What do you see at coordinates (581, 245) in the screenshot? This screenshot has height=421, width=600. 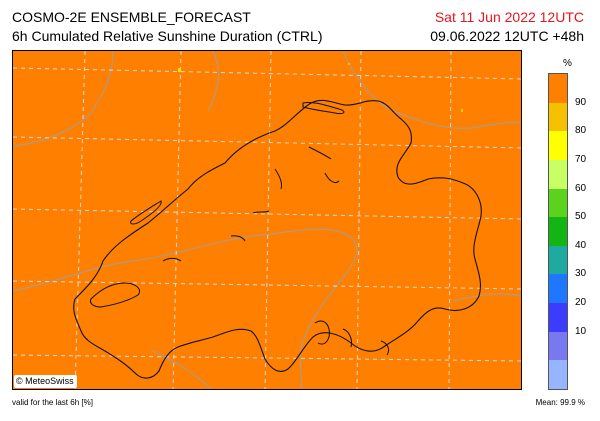 I see `legend-tick-label: 40` at bounding box center [581, 245].